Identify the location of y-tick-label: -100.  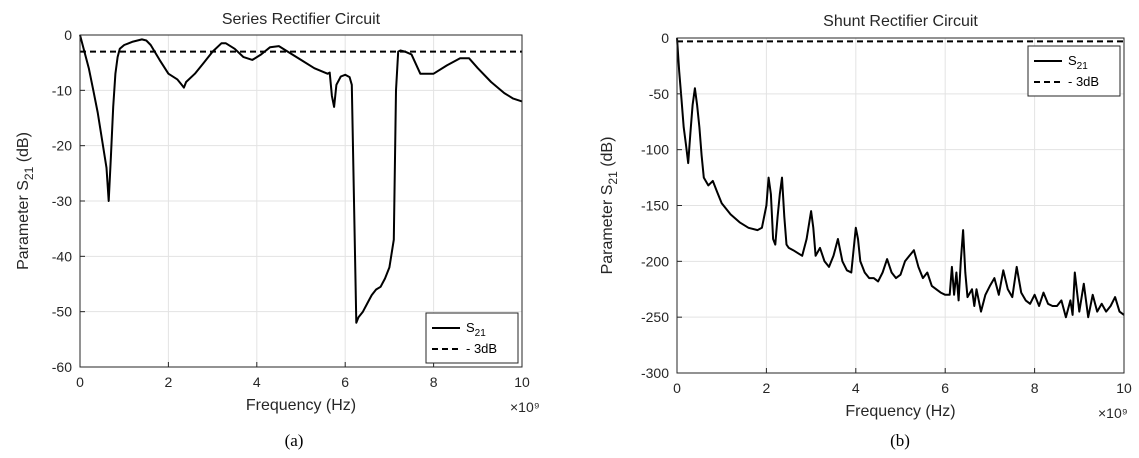
(655, 150).